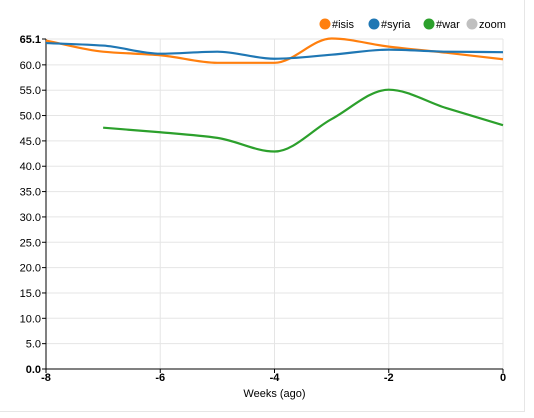 This screenshot has width=534, height=418. I want to click on y-tick-label: 30.0, so click(30, 218).